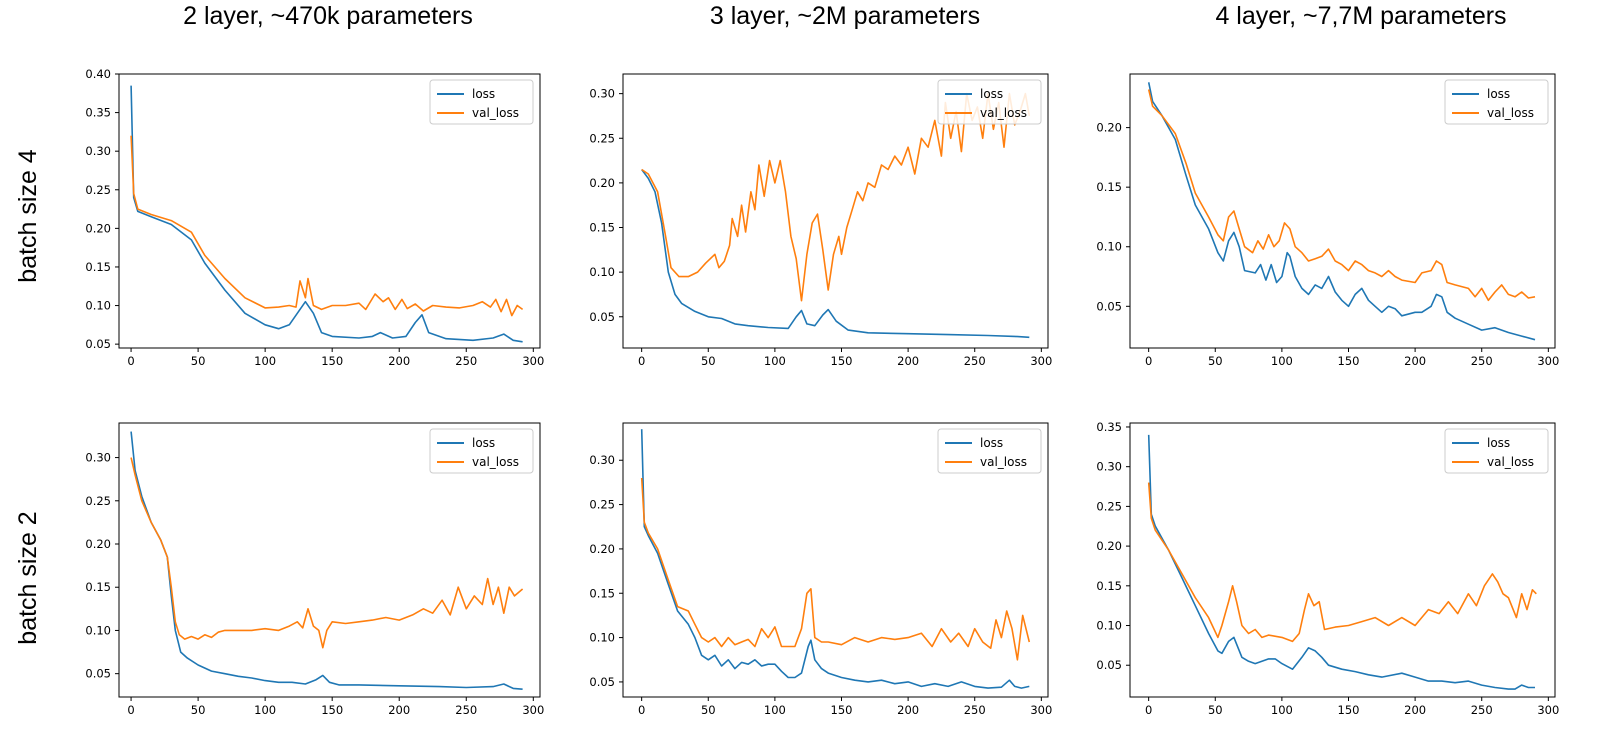  What do you see at coordinates (328, 16) in the screenshot?
I see `column-title-0: 2 layer, ~470k parameters` at bounding box center [328, 16].